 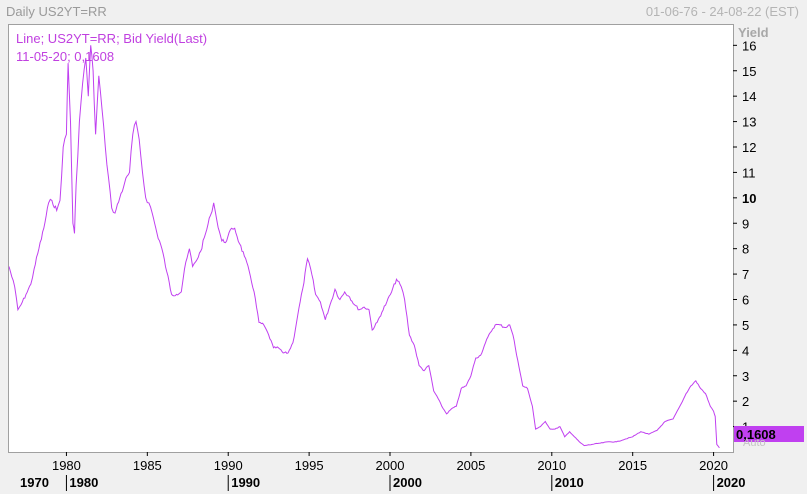 What do you see at coordinates (551, 465) in the screenshot?
I see `x-tick-label: 2010` at bounding box center [551, 465].